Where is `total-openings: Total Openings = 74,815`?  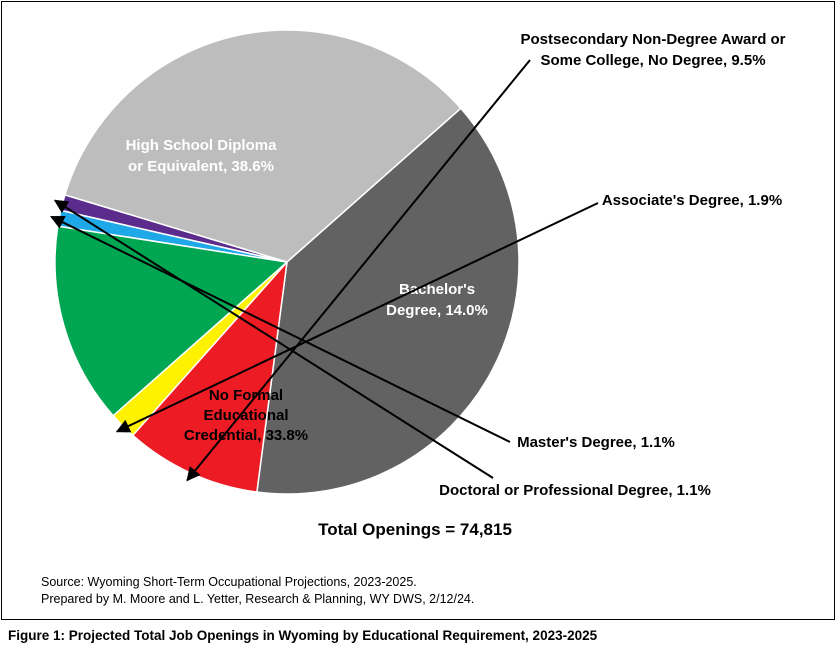
total-openings: Total Openings = 74,815 is located at coordinates (415, 529).